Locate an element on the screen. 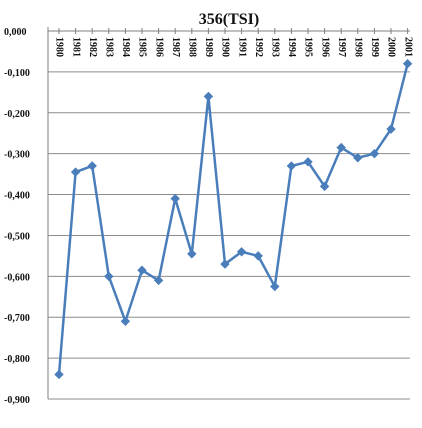 The width and height of the screenshot is (422, 428). x-tick-label: 2001 is located at coordinates (407, 47).